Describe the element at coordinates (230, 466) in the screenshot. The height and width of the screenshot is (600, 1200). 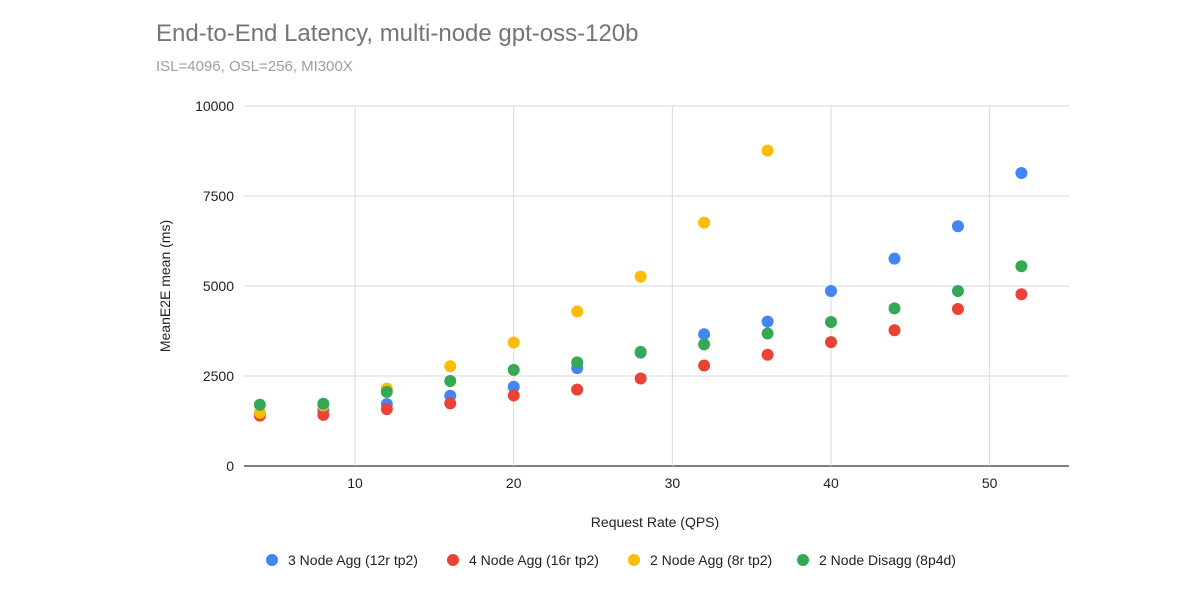
I see `y-tick-label: 0` at that location.